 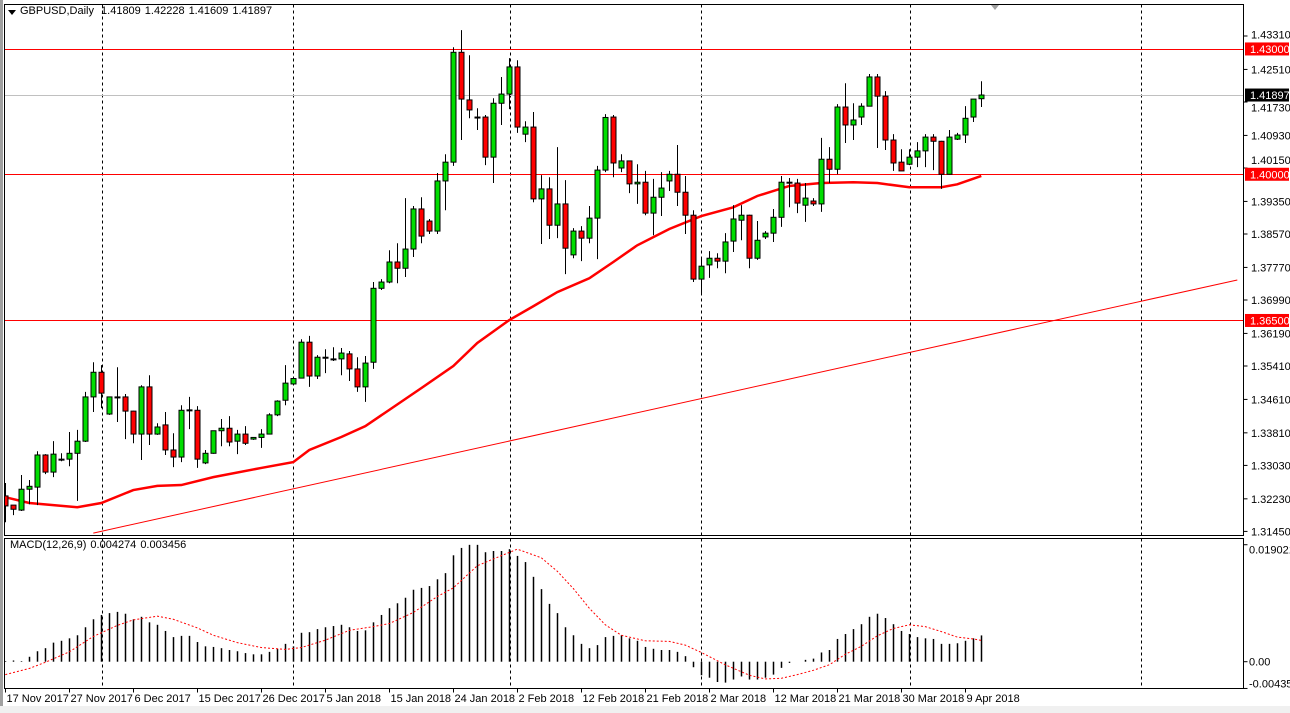 I want to click on price-axis-label: 1.36190, so click(x=1270, y=334).